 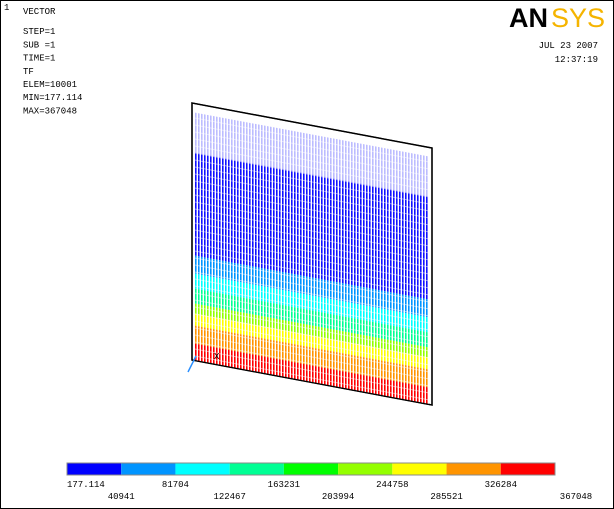 What do you see at coordinates (6, 8) in the screenshot?
I see `window-number: 1` at bounding box center [6, 8].